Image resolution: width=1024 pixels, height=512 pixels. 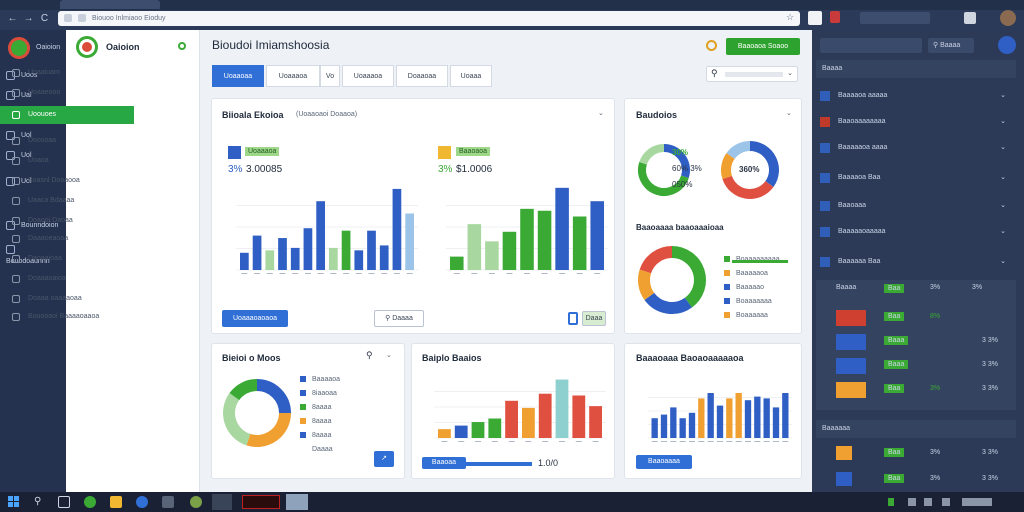 What do you see at coordinates (916, 262) in the screenshot?
I see `right-list-row: Baaaaaa Baa ⌄` at bounding box center [916, 262].